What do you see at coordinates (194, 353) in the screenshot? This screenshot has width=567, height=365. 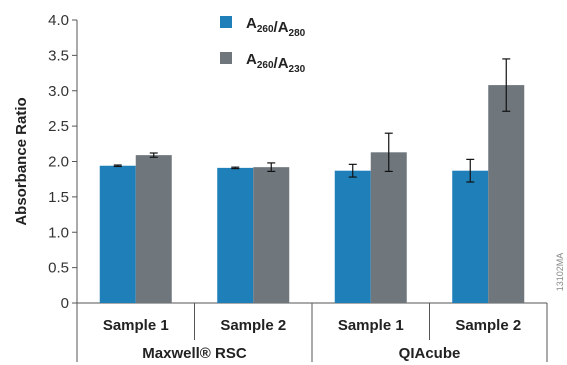 I see `group-label: Maxwell® RSC` at bounding box center [194, 353].